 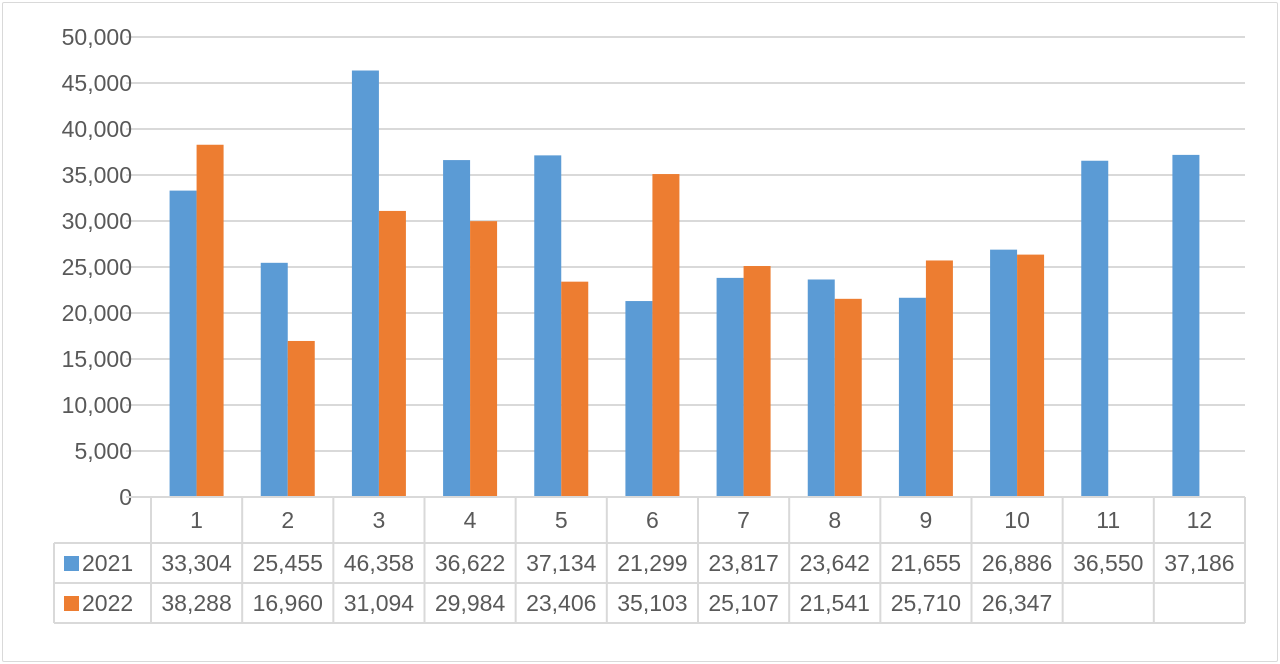 I want to click on x-tick-label: 10, so click(x=1017, y=520).